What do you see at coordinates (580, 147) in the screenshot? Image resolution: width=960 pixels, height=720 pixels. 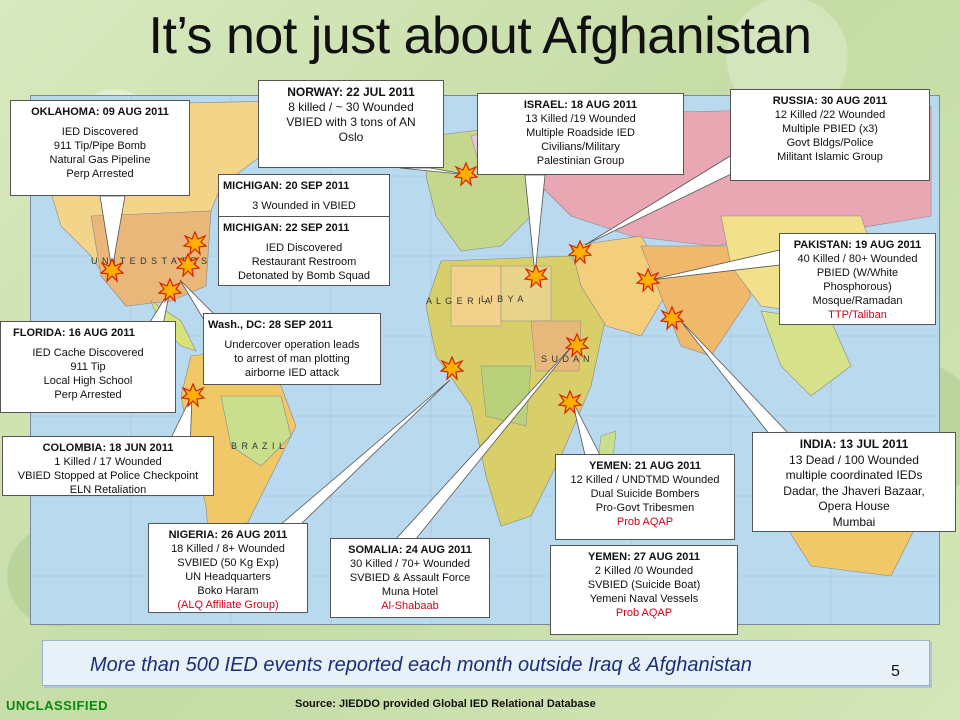 I see `callout-line: Civilians/Military` at bounding box center [580, 147].